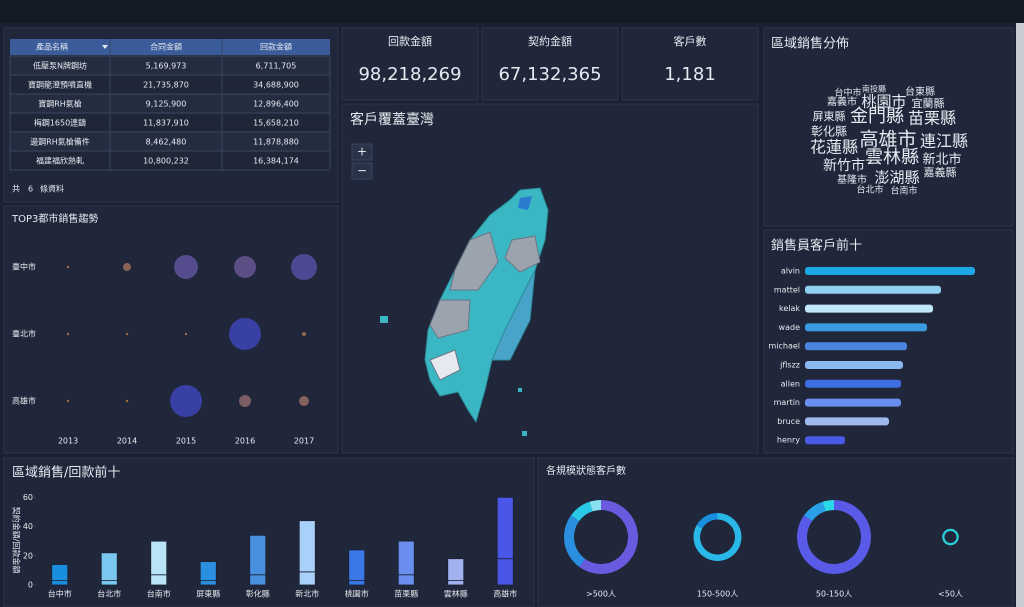 The width and height of the screenshot is (1024, 607). What do you see at coordinates (186, 441) in the screenshot?
I see `x-tick-label: 2015` at bounding box center [186, 441].